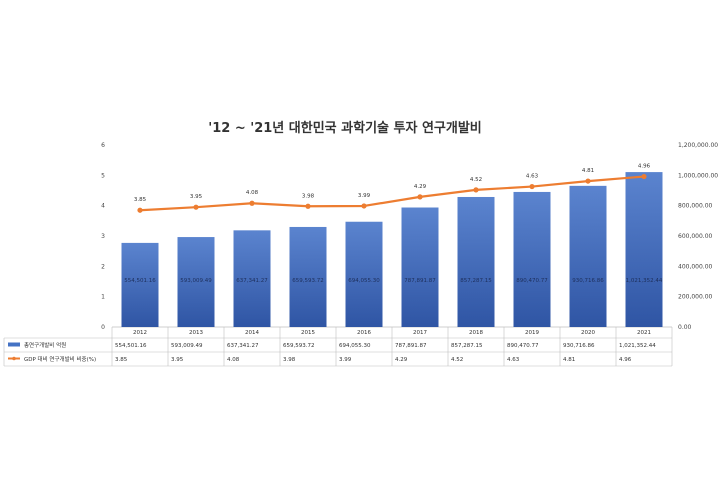  What do you see at coordinates (131, 346) in the screenshot?
I see `table-cell-bar-value: 554,501.16` at bounding box center [131, 346].